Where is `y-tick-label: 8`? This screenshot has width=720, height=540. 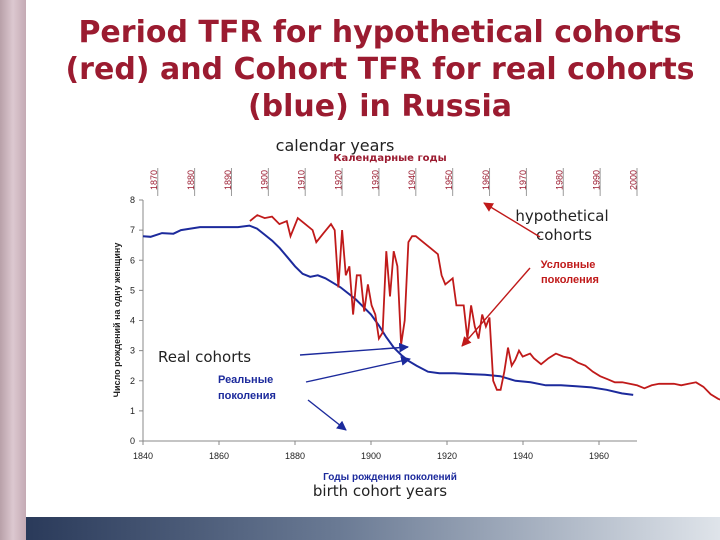
y-tick-label: 8 is located at coordinates (132, 200).